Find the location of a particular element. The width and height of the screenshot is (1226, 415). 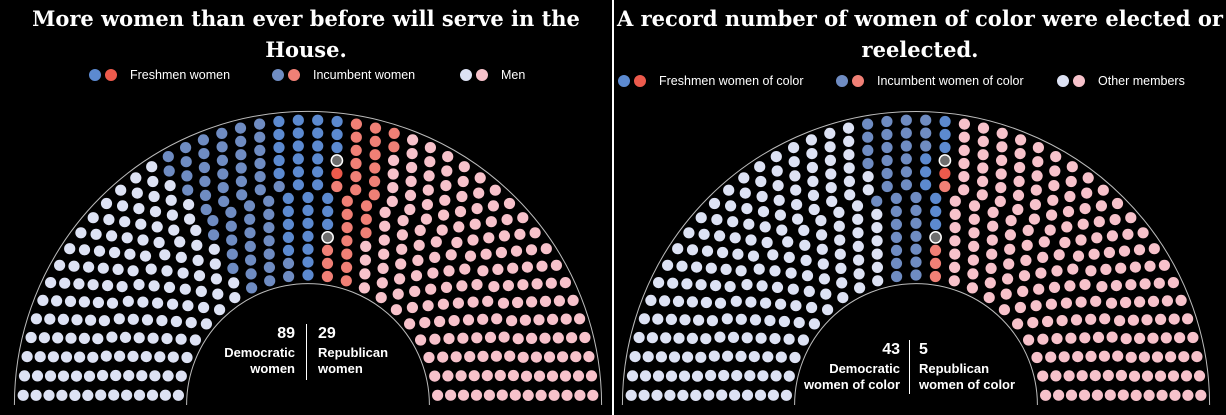

legend-label: Freshmen women of color is located at coordinates (731, 81).